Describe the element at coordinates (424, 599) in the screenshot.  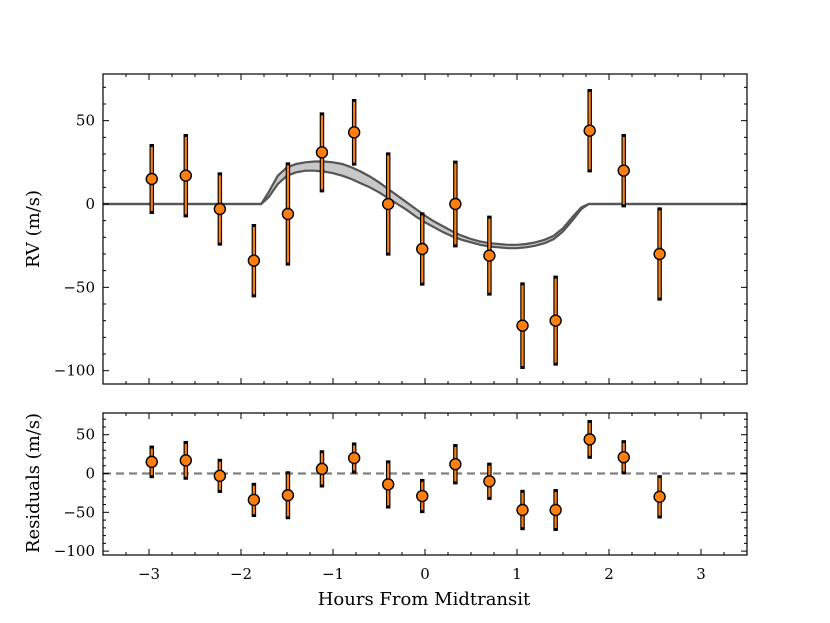
I see `x-axis-label: Hours From Midtransit` at that location.